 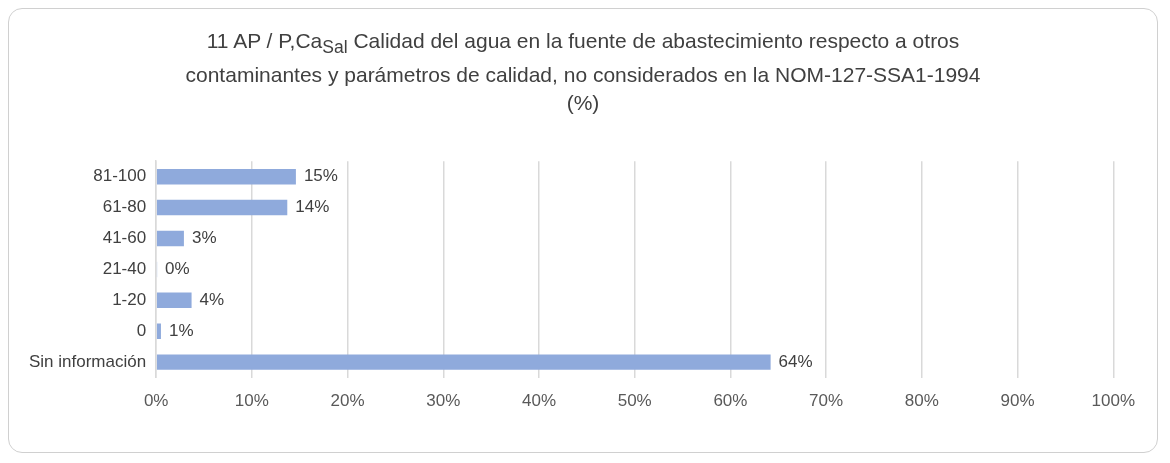 What do you see at coordinates (634, 401) in the screenshot?
I see `x-tick-label: 50%` at bounding box center [634, 401].